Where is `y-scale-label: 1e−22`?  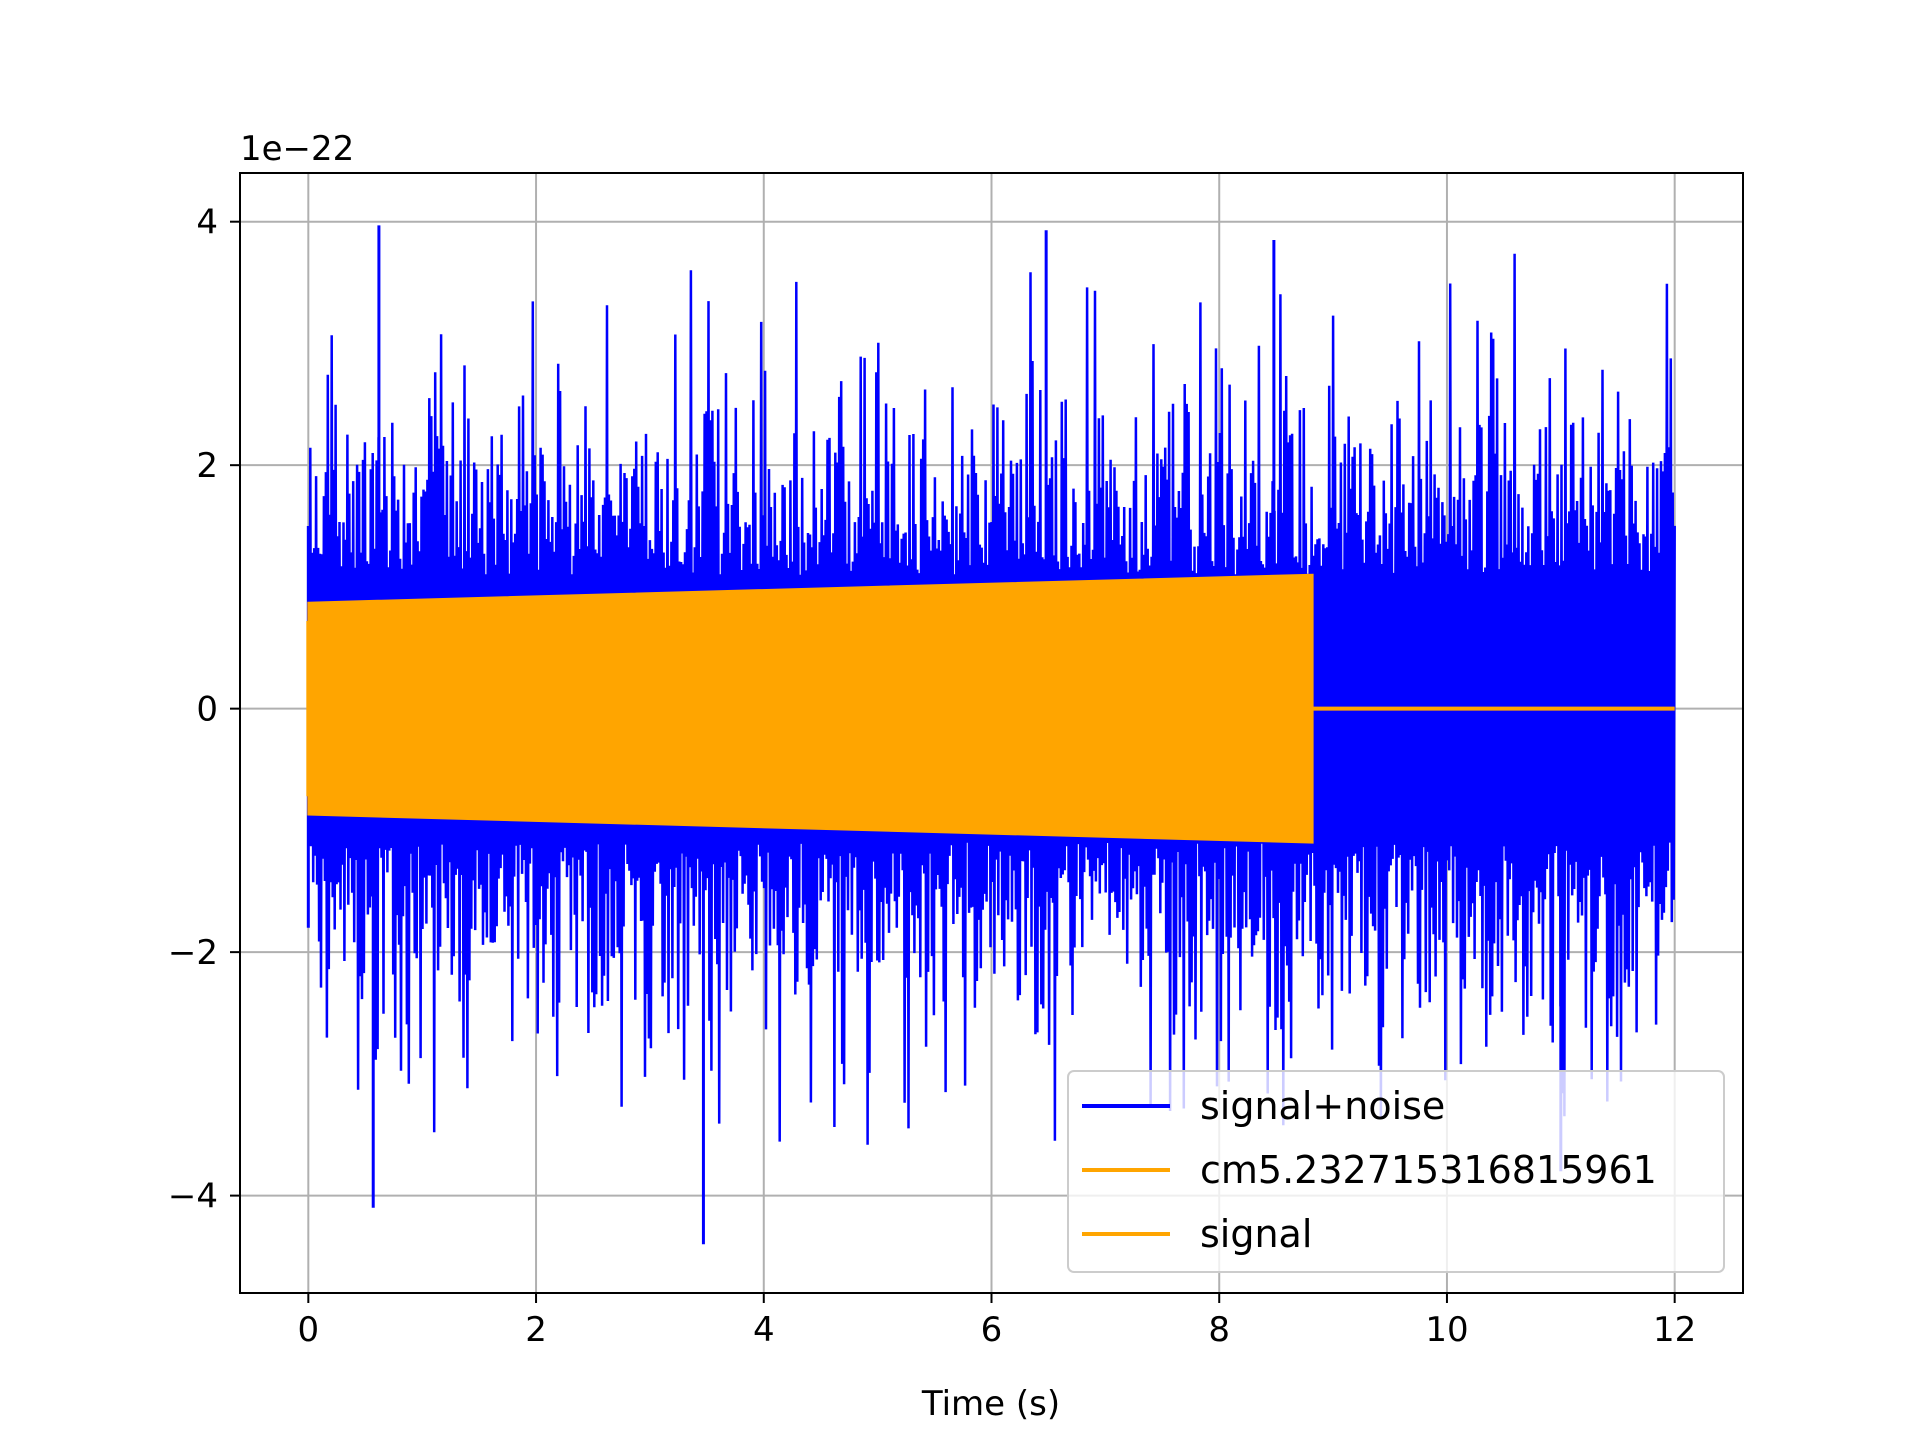
y-scale-label: 1e−22 is located at coordinates (297, 149).